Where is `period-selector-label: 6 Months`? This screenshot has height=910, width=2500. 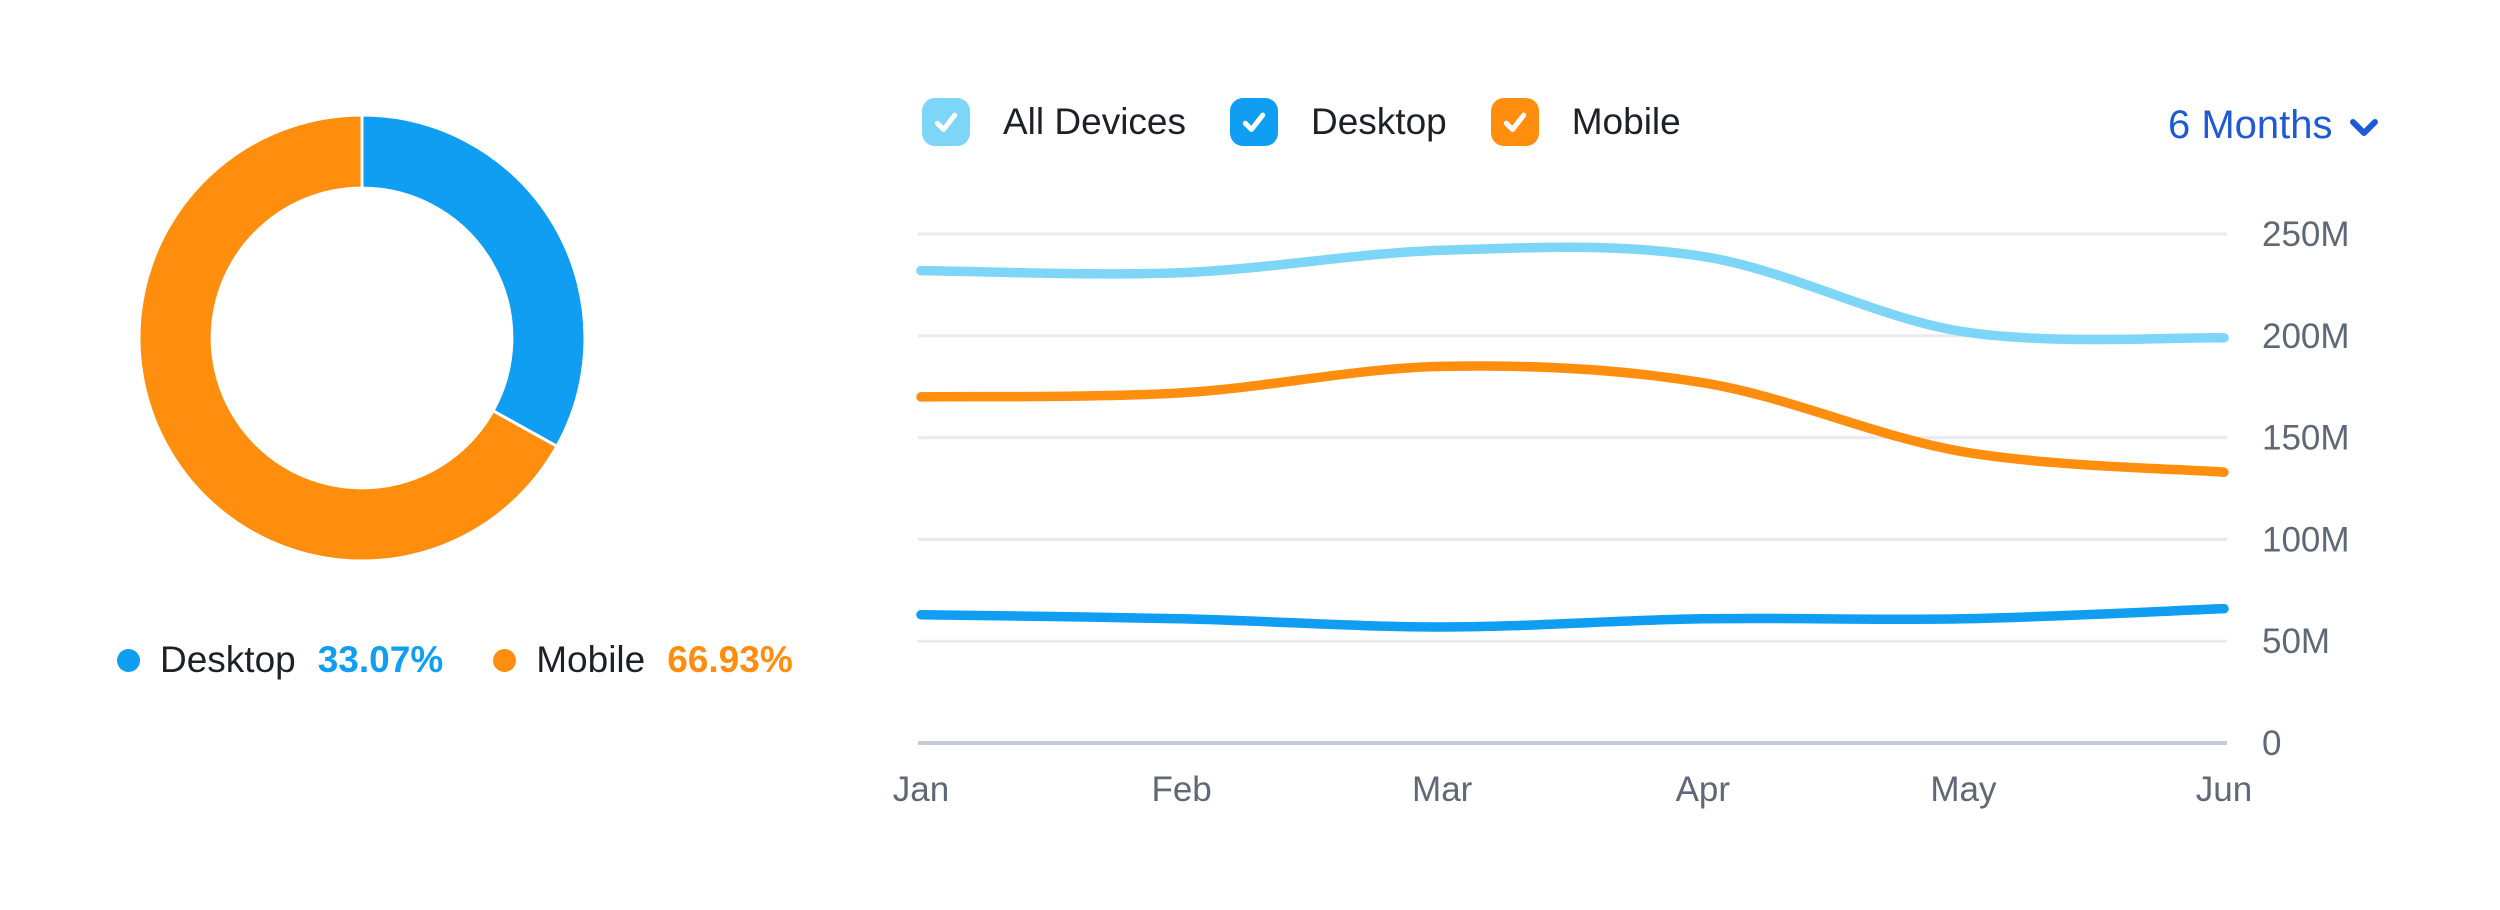 period-selector-label: 6 Months is located at coordinates (2250, 124).